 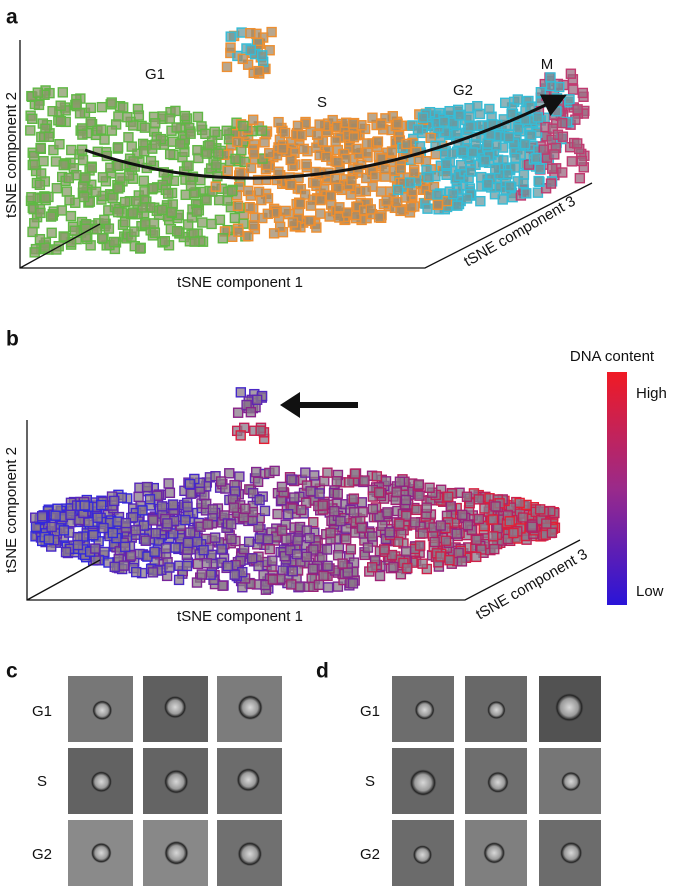 I want to click on colorbar-label: Low, so click(x=650, y=591).